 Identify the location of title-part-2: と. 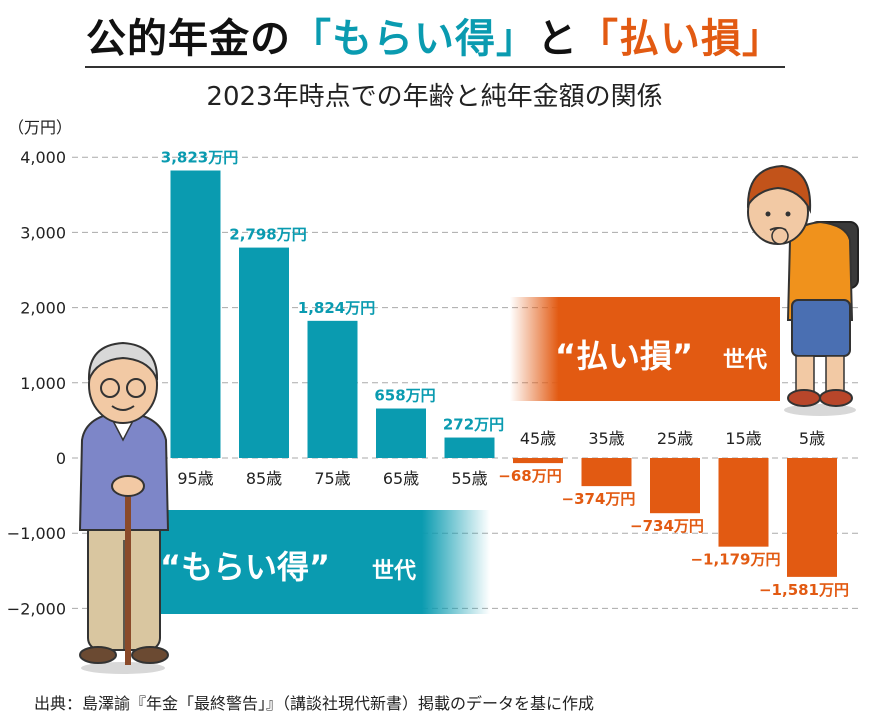
(557, 39).